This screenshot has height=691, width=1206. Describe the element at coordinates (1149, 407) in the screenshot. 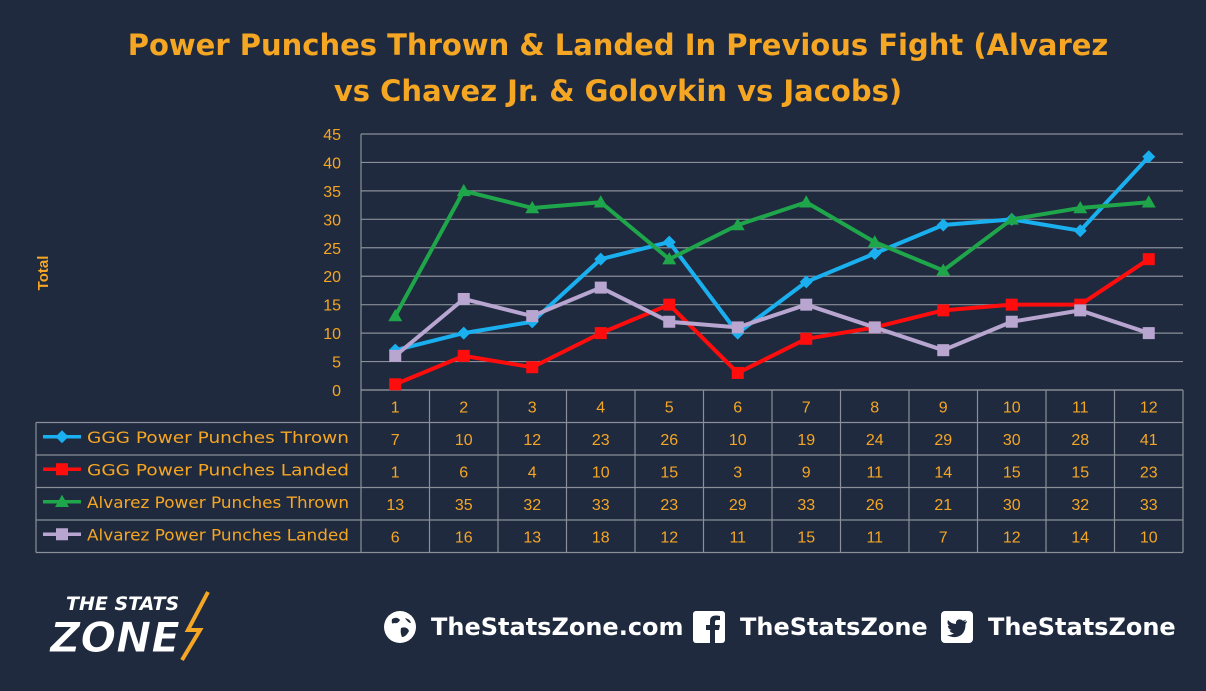

I see `x-tick-label: 12` at that location.